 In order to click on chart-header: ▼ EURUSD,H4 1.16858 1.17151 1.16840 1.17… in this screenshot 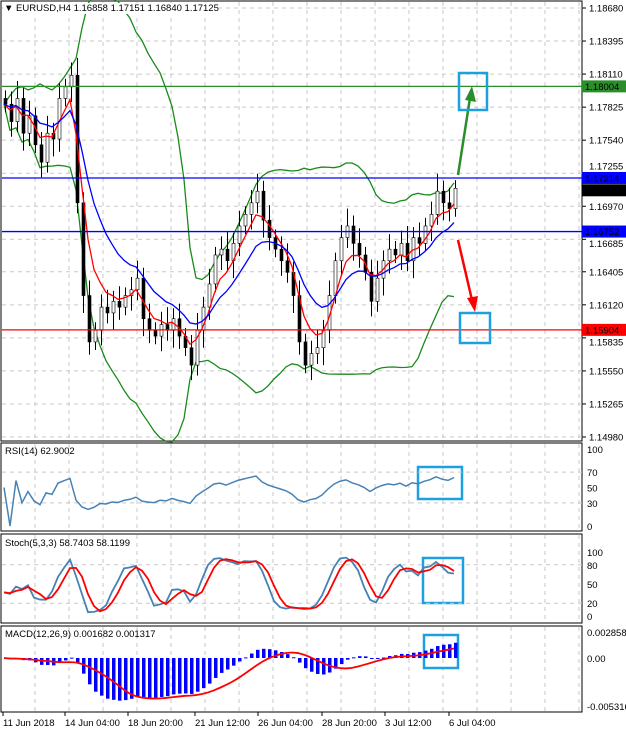, I will do `click(111, 8)`.